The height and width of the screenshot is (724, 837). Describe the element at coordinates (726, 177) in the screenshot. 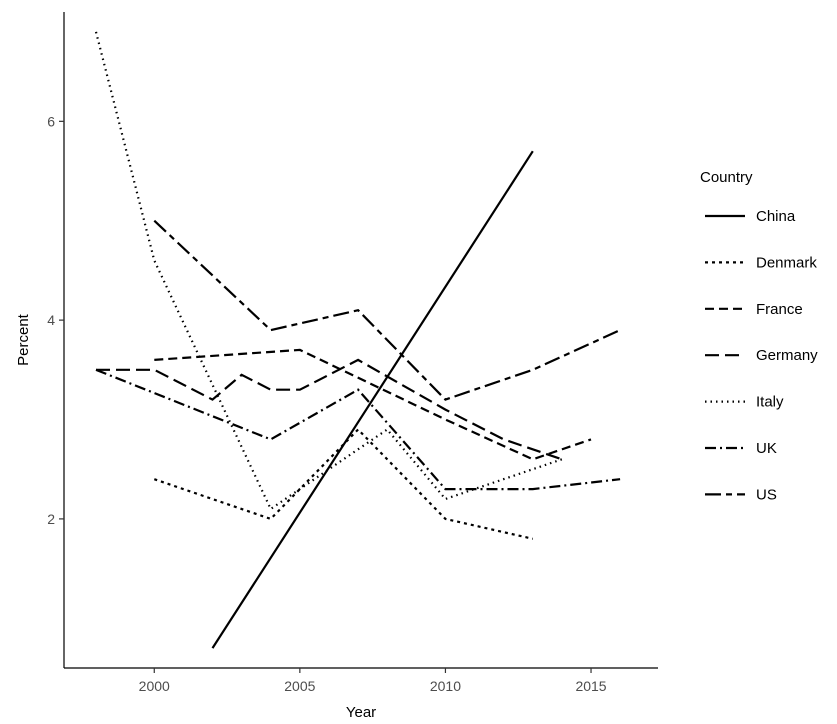

I see `legend-title: Country` at that location.